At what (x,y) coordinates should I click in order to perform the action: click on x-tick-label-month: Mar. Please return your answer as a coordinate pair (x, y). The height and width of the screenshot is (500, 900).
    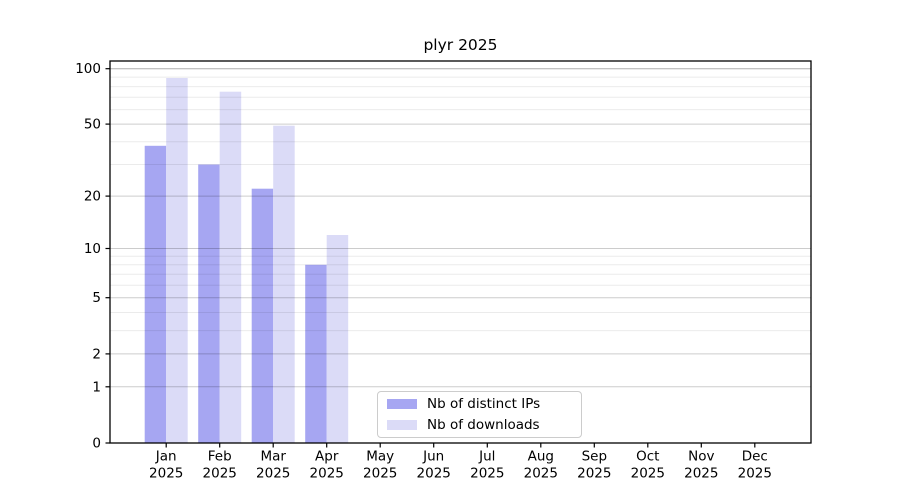
    Looking at the image, I should click on (273, 457).